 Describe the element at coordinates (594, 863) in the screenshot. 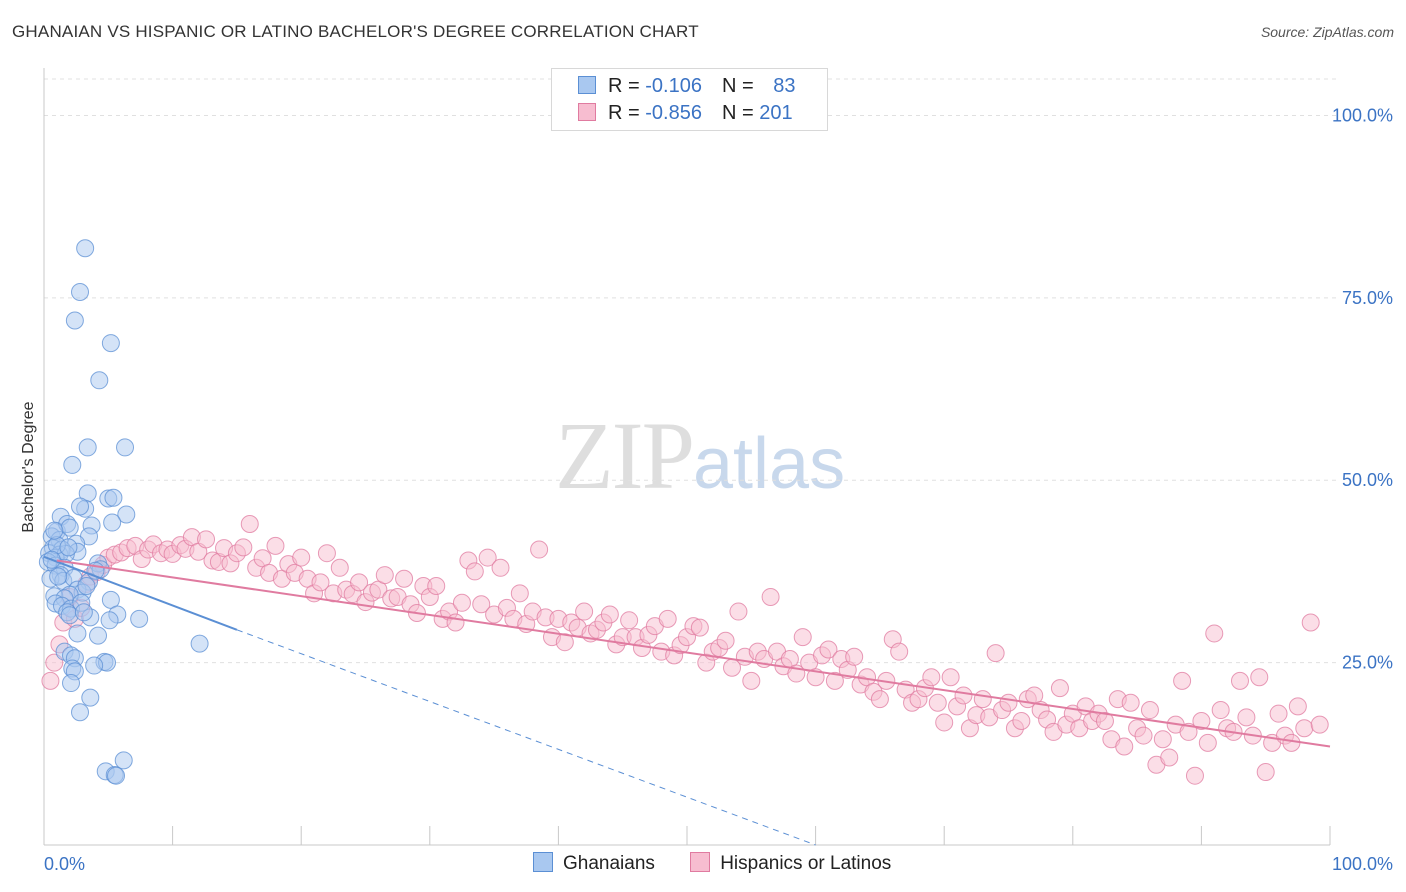

I see `legend-item-ghanaians: Ghanaians` at that location.